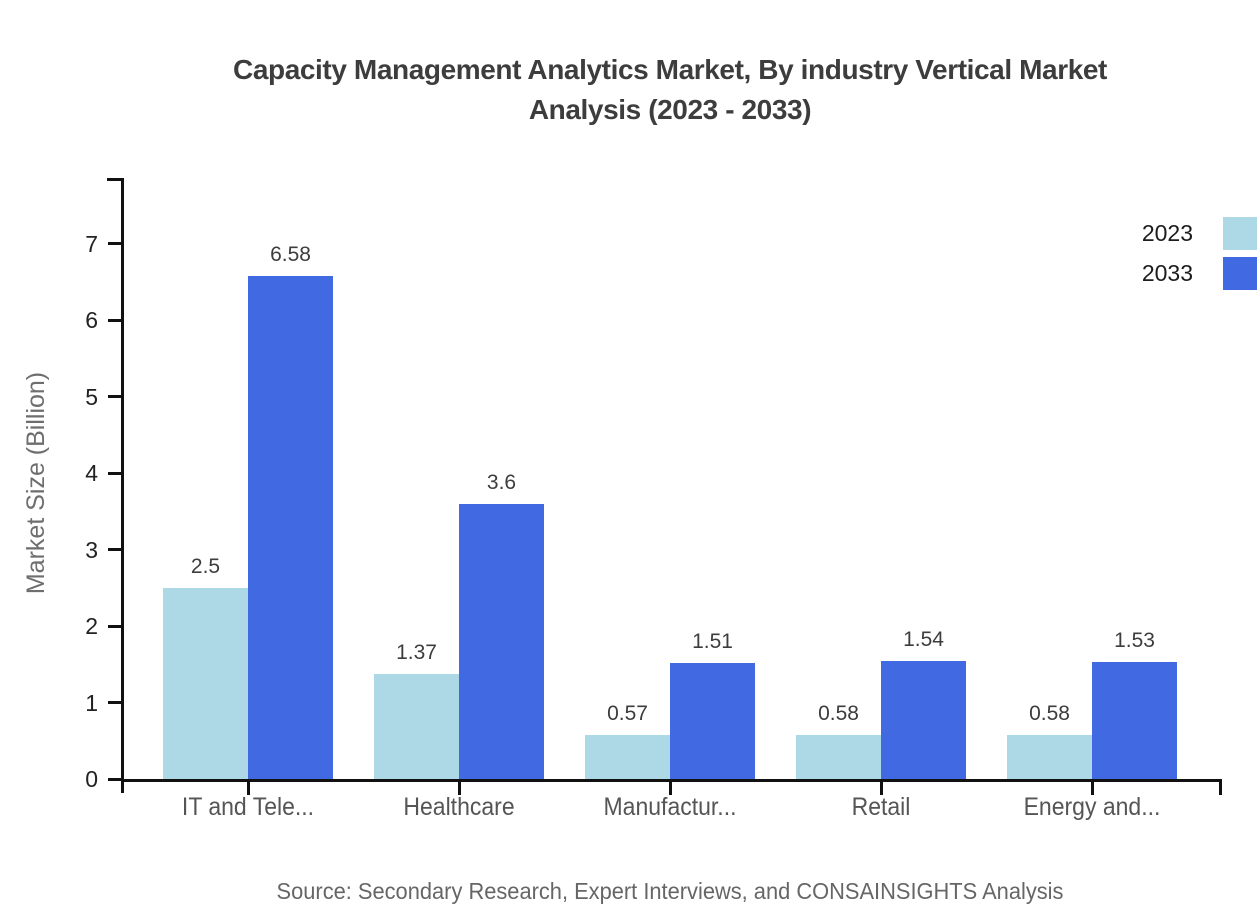  What do you see at coordinates (122, 485) in the screenshot?
I see `y-axis-line` at bounding box center [122, 485].